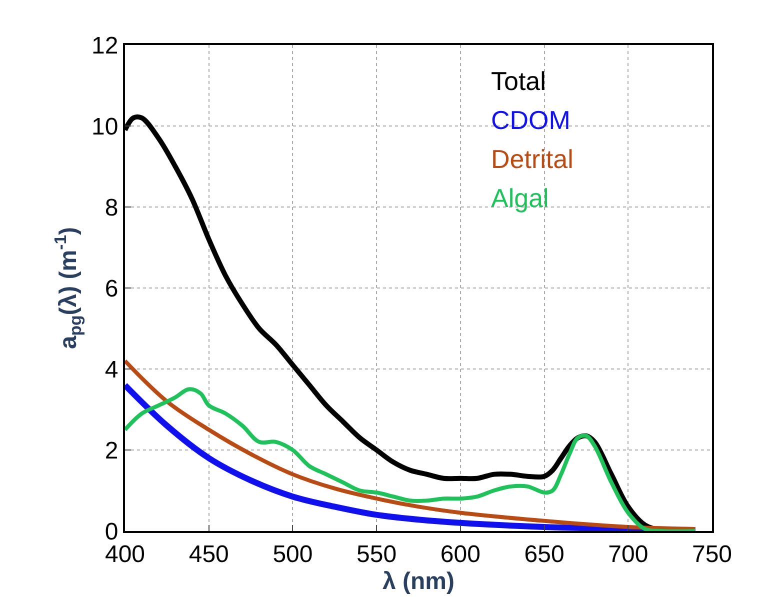  What do you see at coordinates (111, 288) in the screenshot?
I see `y-tick-label: 6` at bounding box center [111, 288].